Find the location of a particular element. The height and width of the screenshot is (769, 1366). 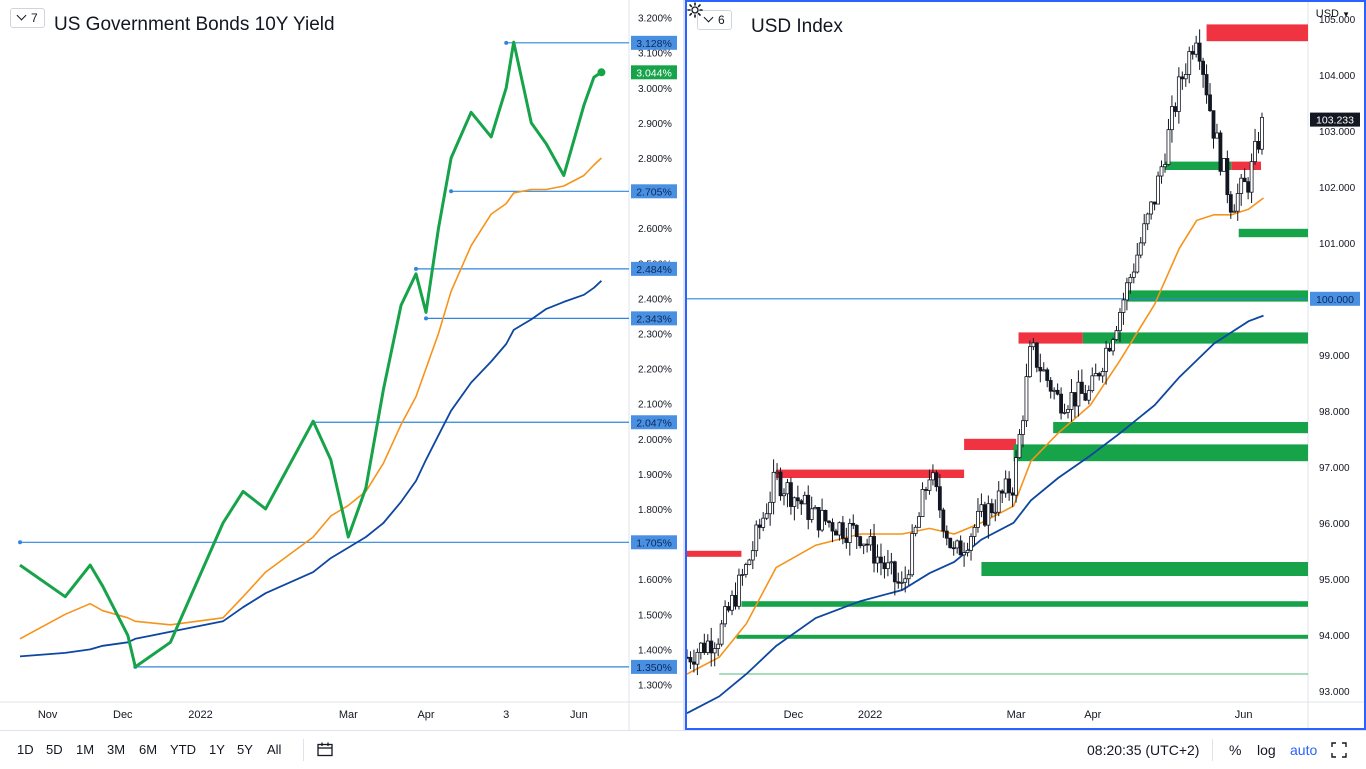

timeframe-5y: 5Y is located at coordinates (245, 749).